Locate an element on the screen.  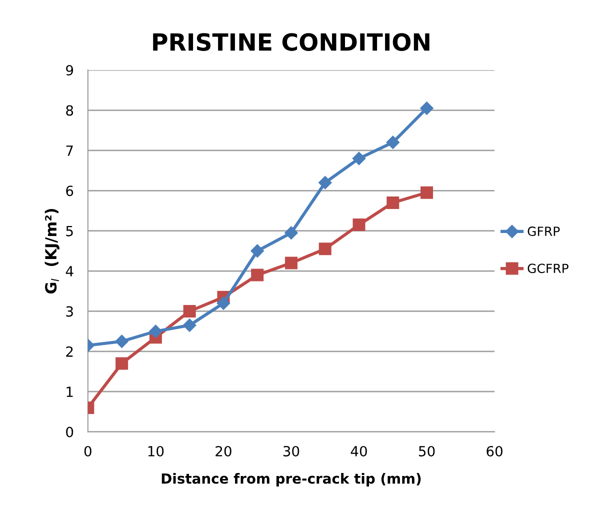
y-tick-label: 4 is located at coordinates (70, 271).